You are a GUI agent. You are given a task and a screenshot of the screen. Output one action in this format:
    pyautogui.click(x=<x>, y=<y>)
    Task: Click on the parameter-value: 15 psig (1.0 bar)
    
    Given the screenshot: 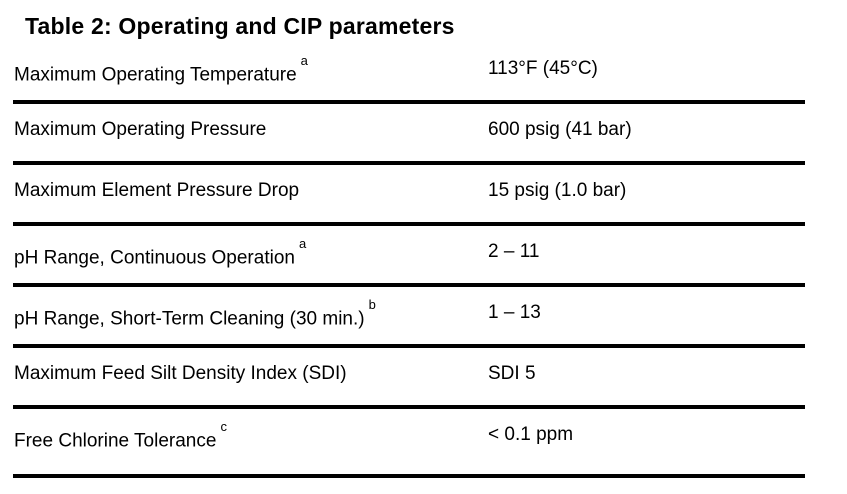 What is the action you would take?
    pyautogui.click(x=557, y=190)
    